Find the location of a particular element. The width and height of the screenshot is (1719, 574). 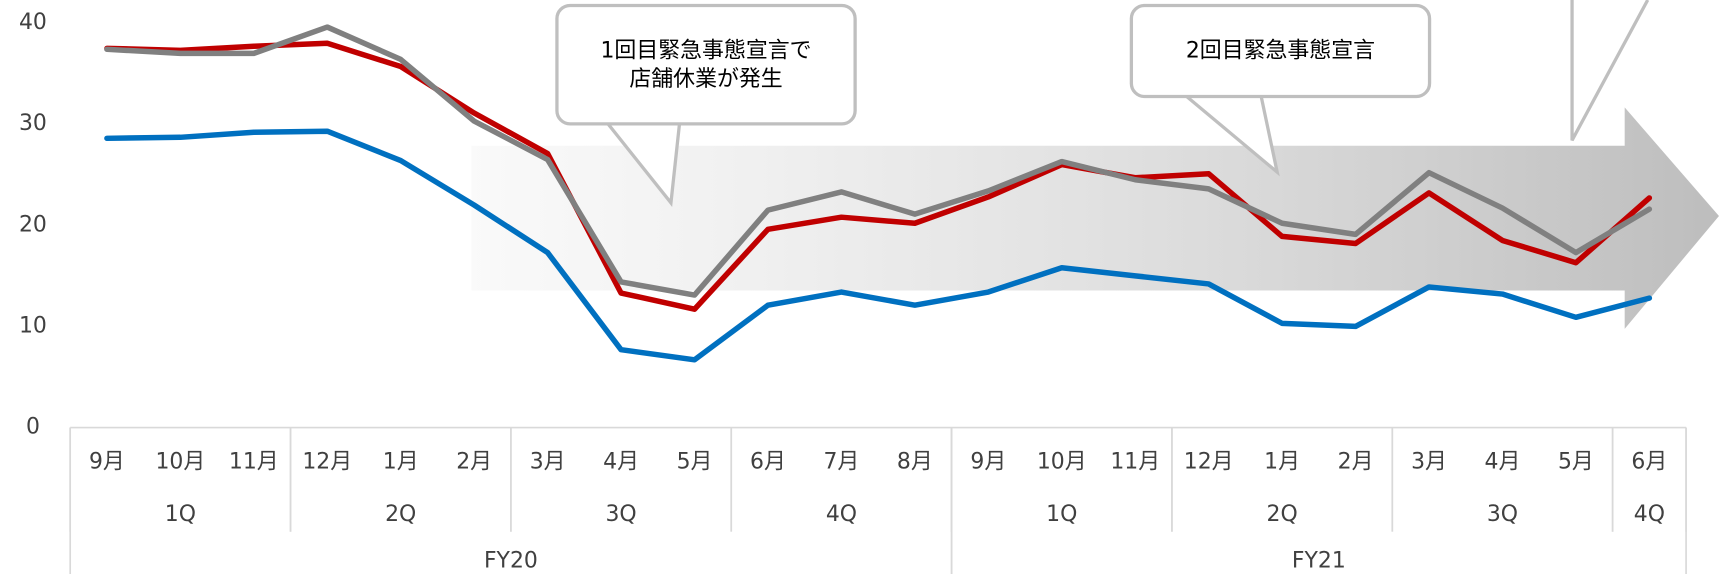

y-tick-label: 30 is located at coordinates (33, 123).